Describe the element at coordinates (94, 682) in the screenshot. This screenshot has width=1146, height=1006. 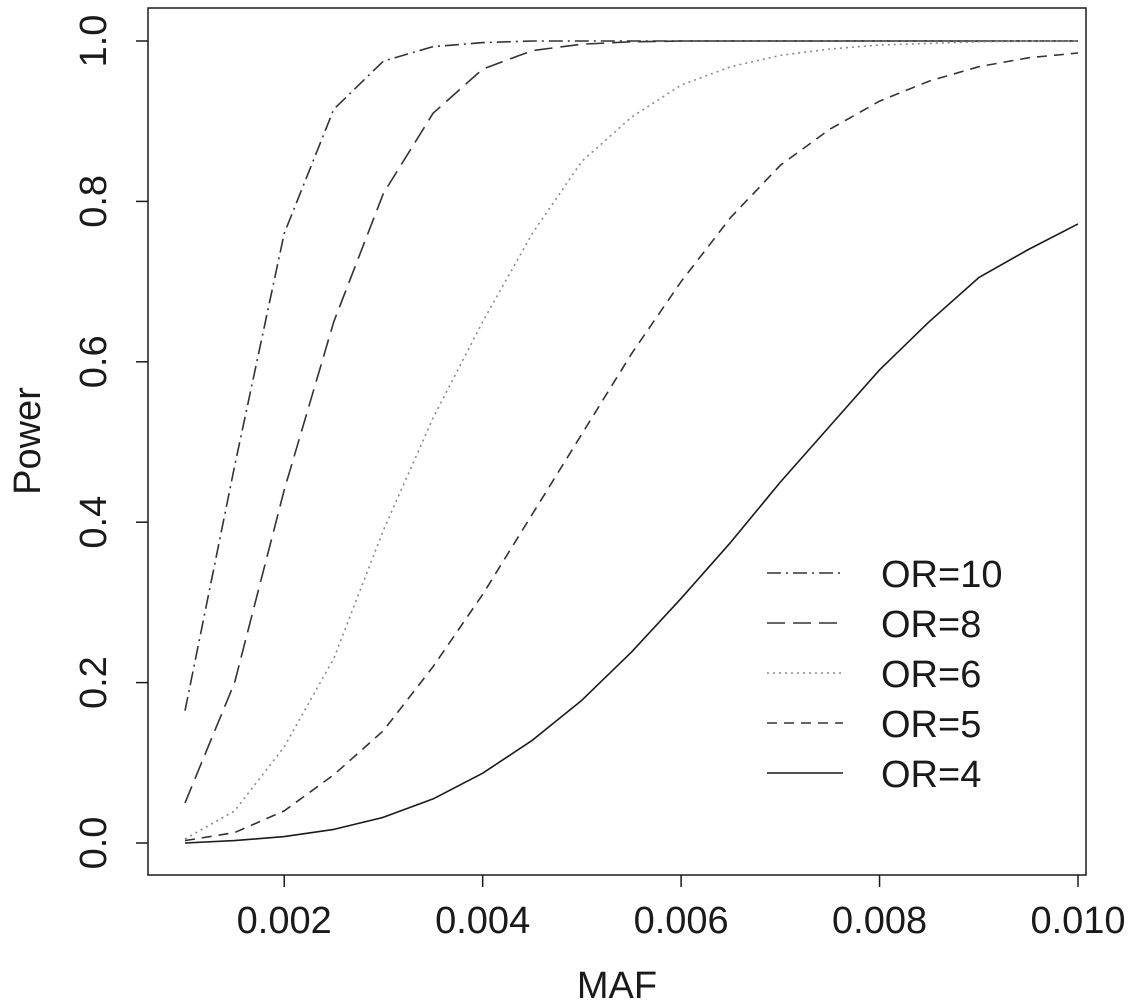
I see `y-tick-label: 0.2` at that location.